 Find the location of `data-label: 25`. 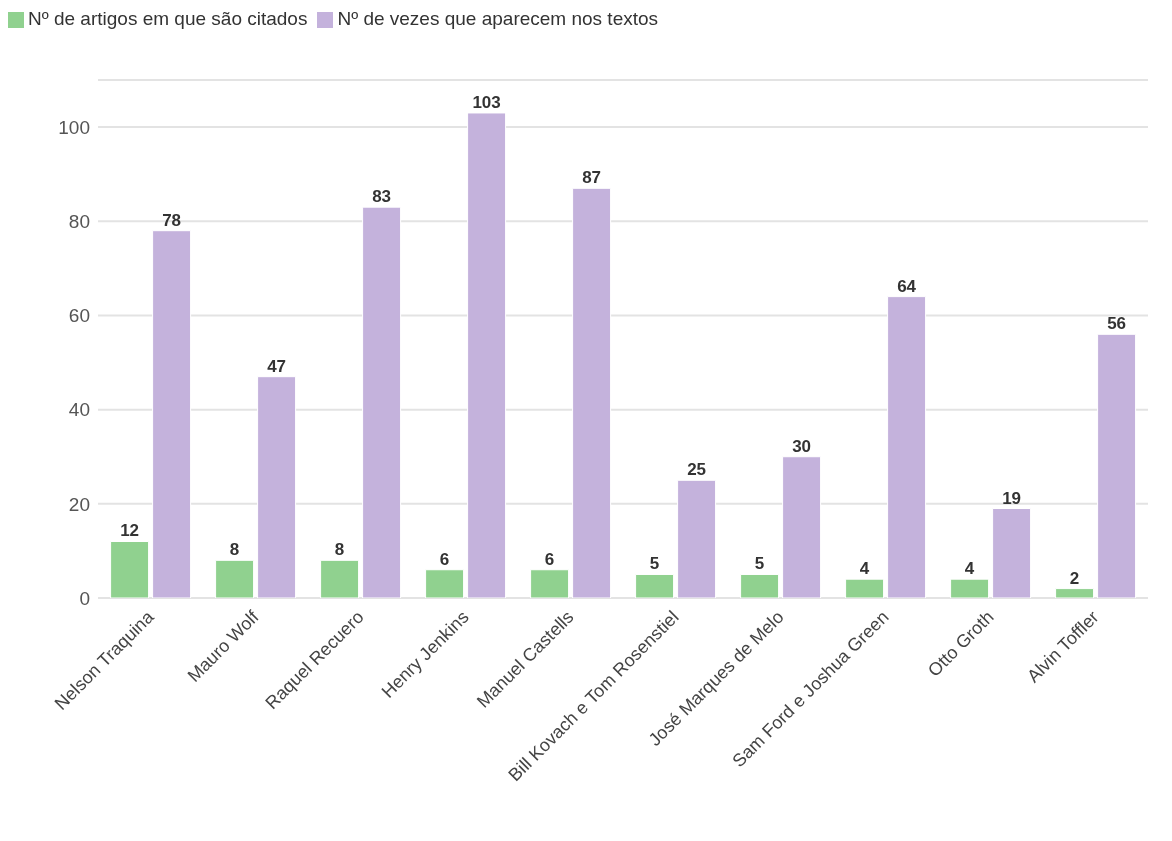

data-label: 25 is located at coordinates (697, 470).